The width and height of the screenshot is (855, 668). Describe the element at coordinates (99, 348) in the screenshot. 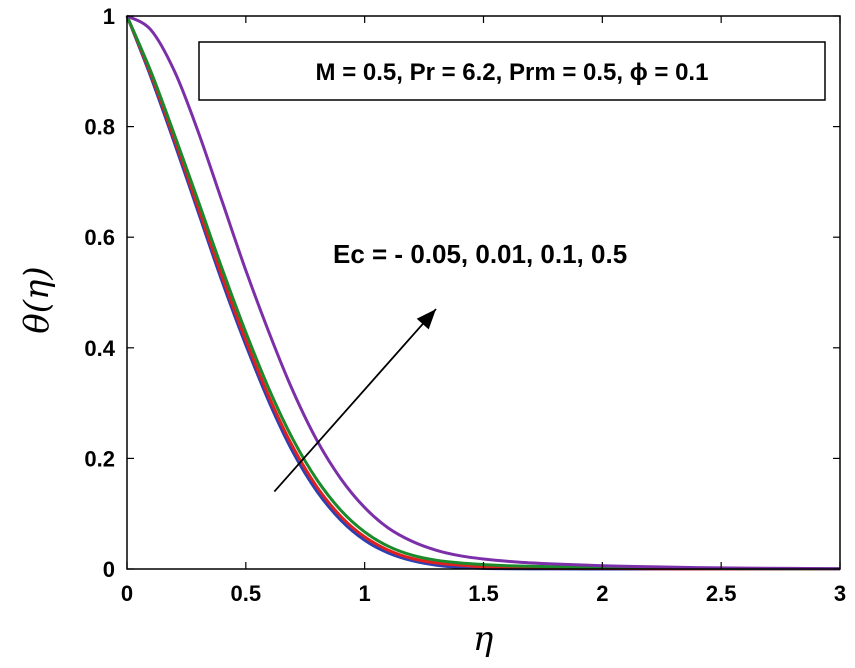

I see `y-tick-label: 0.4` at that location.